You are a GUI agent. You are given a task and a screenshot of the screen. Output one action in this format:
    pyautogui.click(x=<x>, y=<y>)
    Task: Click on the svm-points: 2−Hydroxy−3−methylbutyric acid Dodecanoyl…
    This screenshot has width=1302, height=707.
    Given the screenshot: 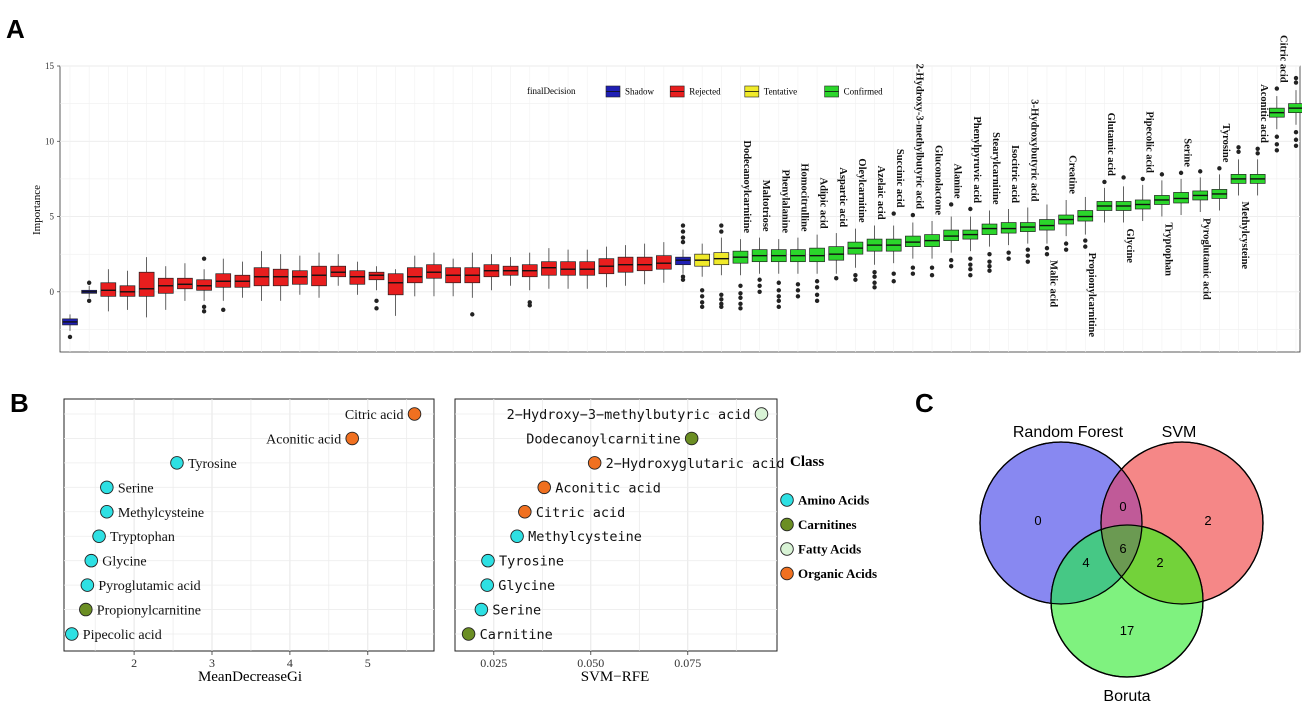 What is the action you would take?
    pyautogui.click(x=623, y=525)
    